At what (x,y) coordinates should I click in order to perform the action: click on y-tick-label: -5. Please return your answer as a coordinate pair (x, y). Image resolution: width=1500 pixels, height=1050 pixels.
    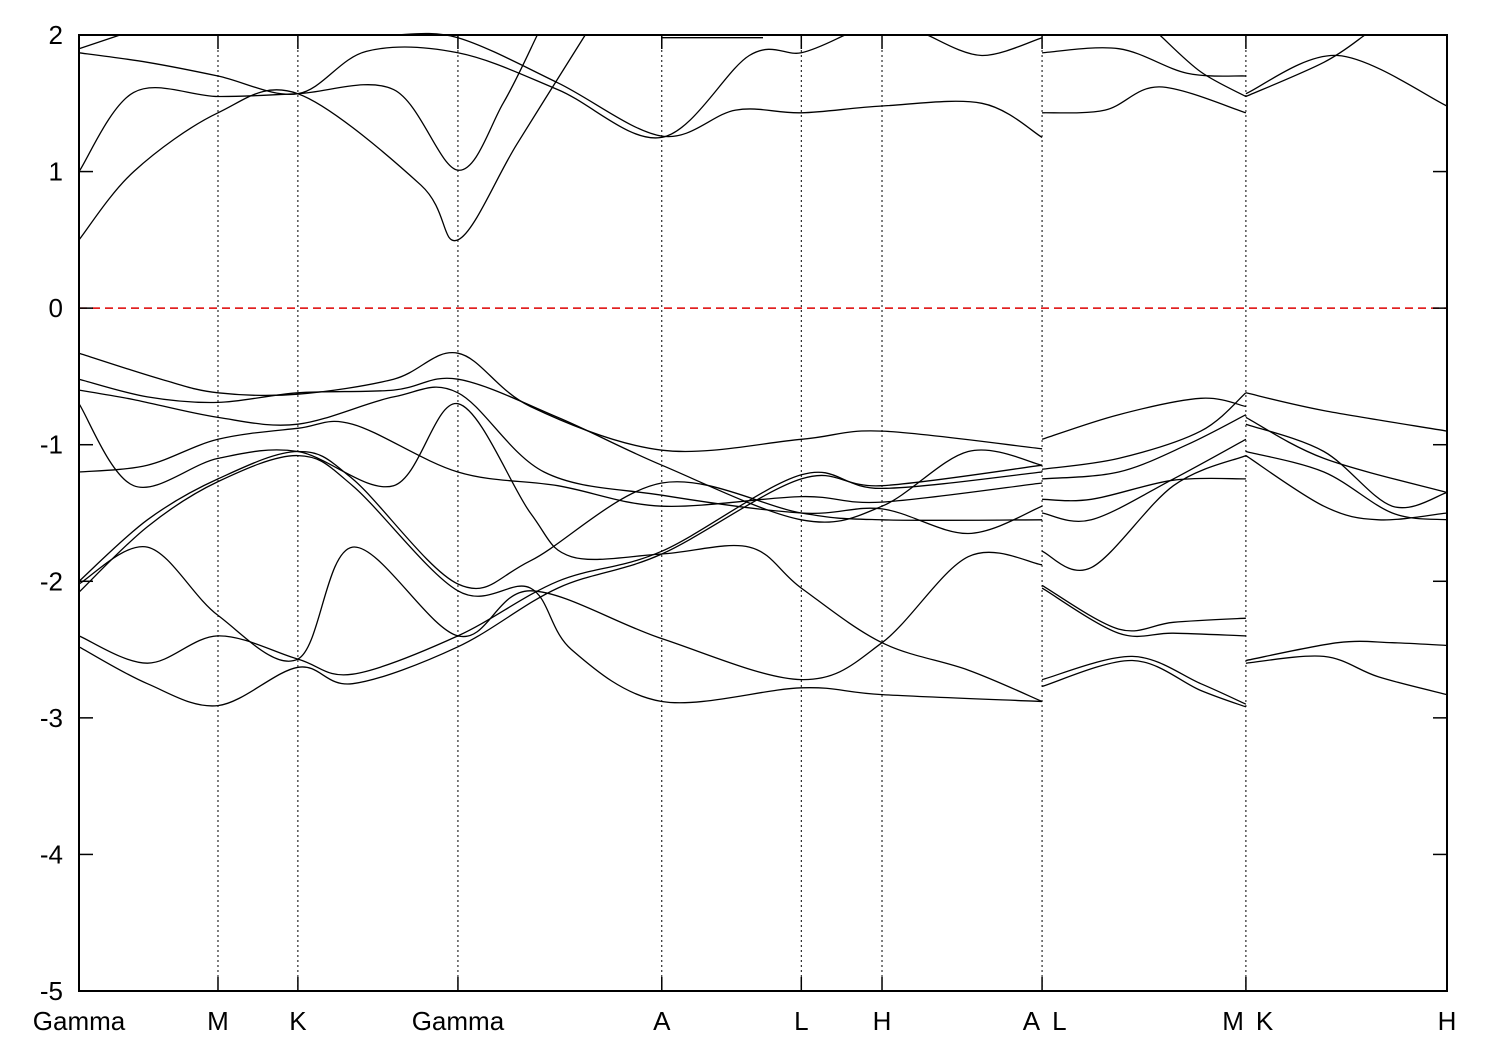
    Looking at the image, I should click on (51, 991).